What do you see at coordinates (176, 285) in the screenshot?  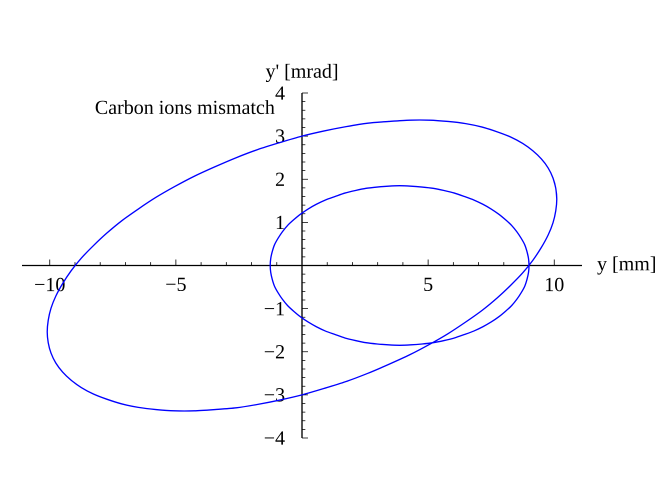 I see `x-tick-label: −5` at bounding box center [176, 285].